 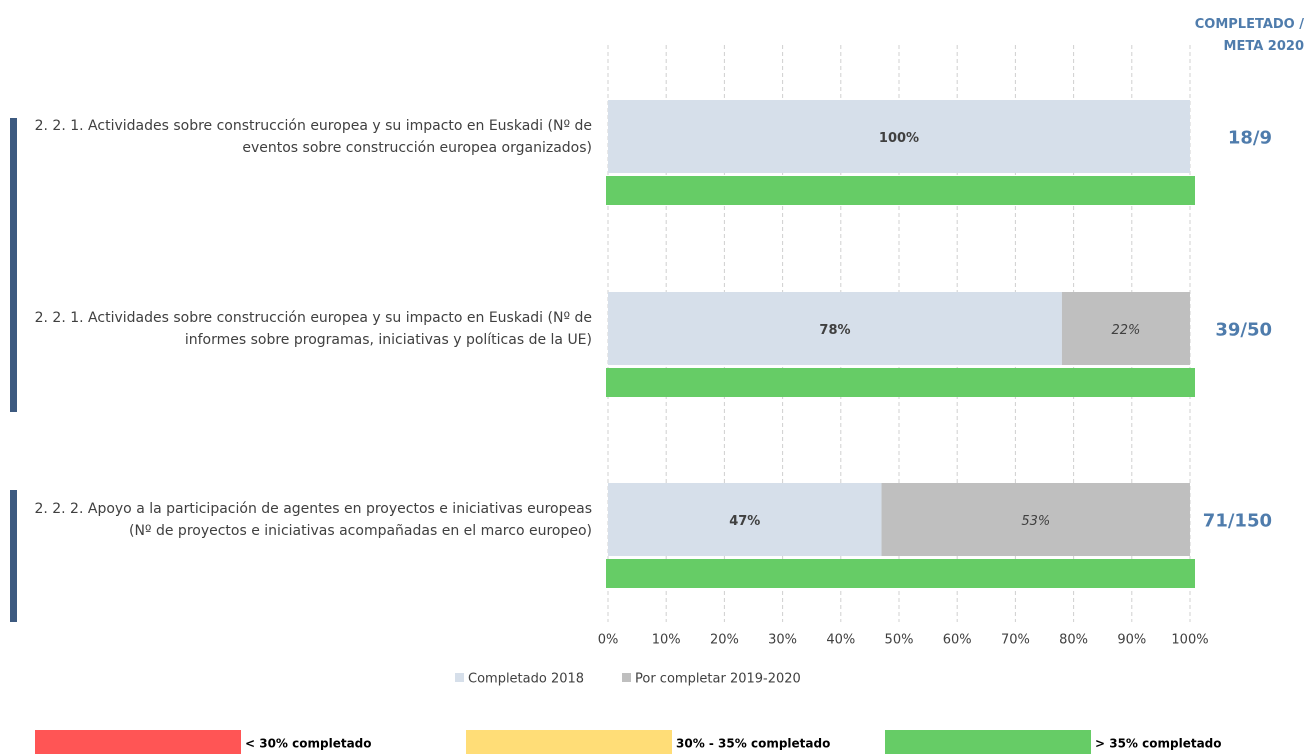 I want to click on x-tick-label: 0%, so click(x=608, y=640).